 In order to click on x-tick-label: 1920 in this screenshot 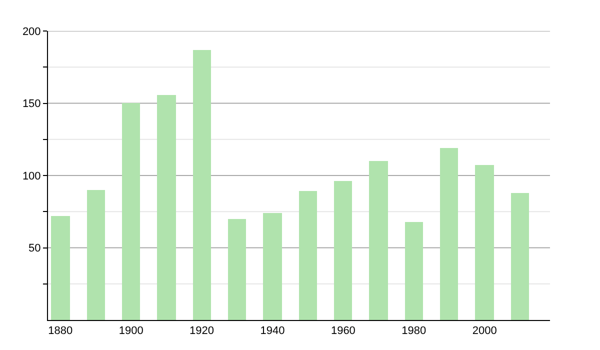, I will do `click(202, 331)`.